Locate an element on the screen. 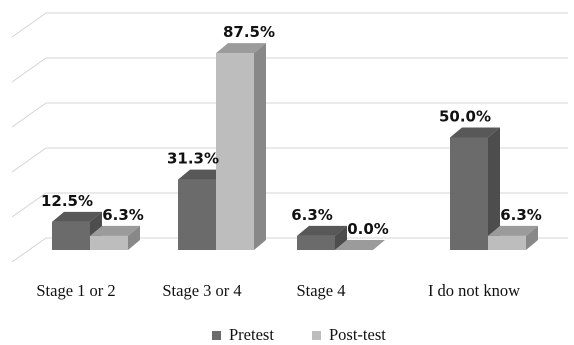 The width and height of the screenshot is (574, 345). category-label: I do not know is located at coordinates (474, 290).